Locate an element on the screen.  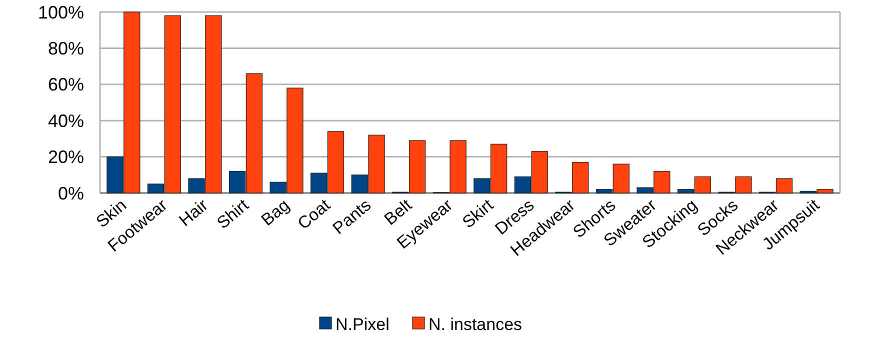
x-tick-label: Bag is located at coordinates (276, 213).